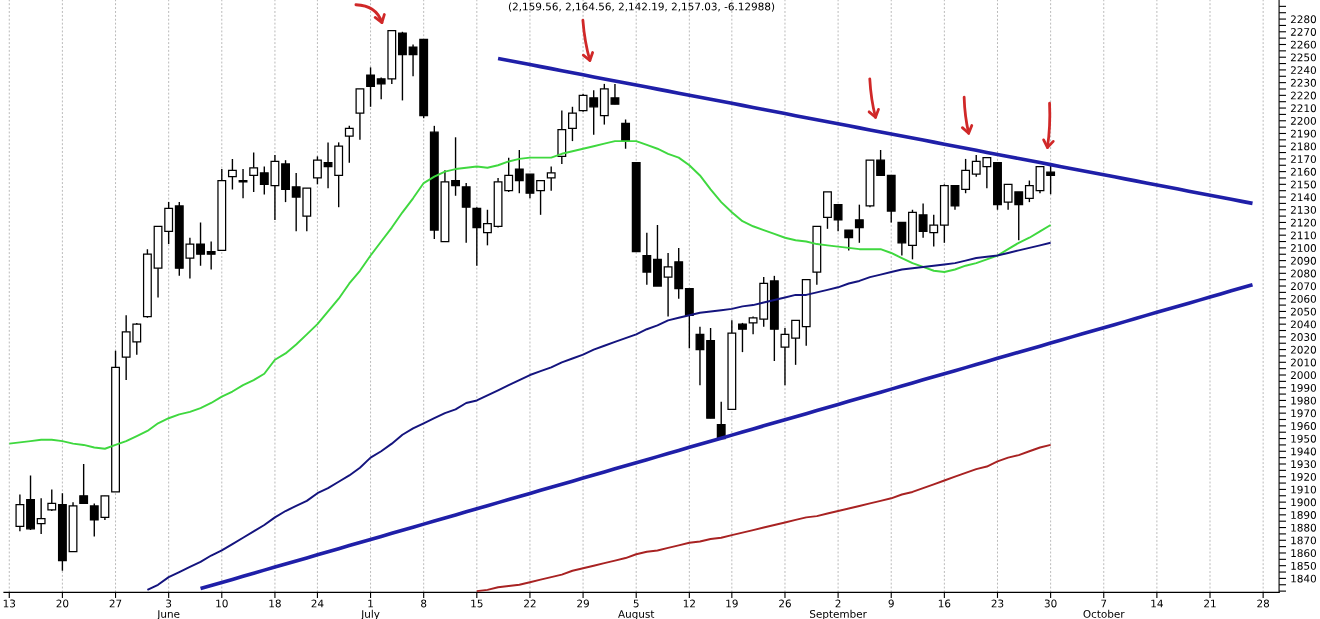 This screenshot has width=1320, height=619. I want to click on x-tick-label: 10, so click(222, 603).